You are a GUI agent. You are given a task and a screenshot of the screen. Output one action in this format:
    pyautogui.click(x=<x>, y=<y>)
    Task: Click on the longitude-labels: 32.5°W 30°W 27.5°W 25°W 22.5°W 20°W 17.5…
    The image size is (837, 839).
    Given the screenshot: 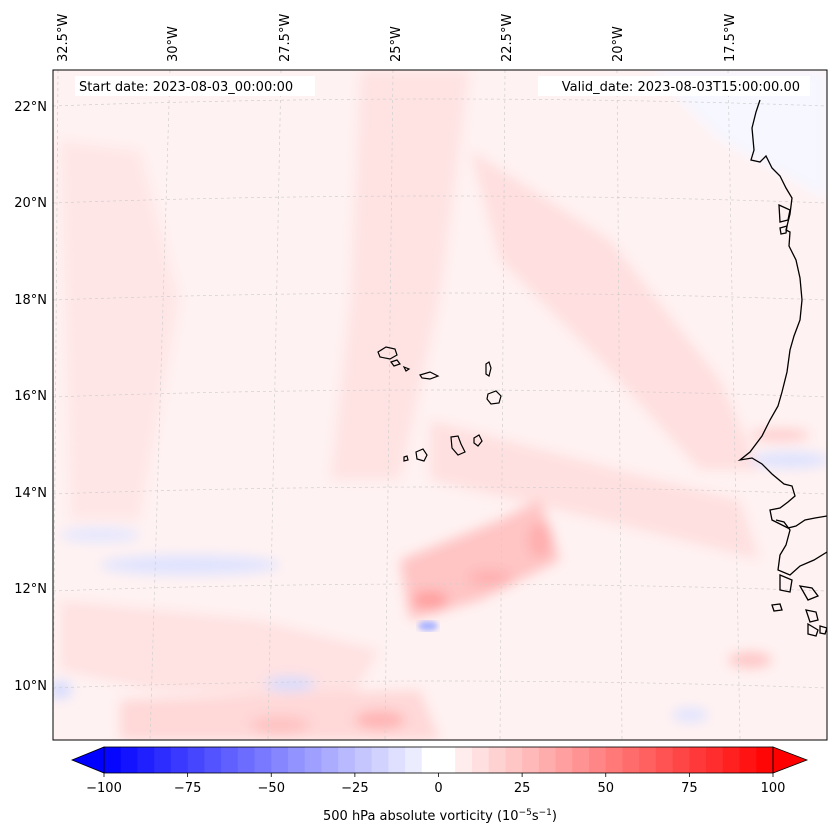 What is the action you would take?
    pyautogui.click(x=397, y=38)
    